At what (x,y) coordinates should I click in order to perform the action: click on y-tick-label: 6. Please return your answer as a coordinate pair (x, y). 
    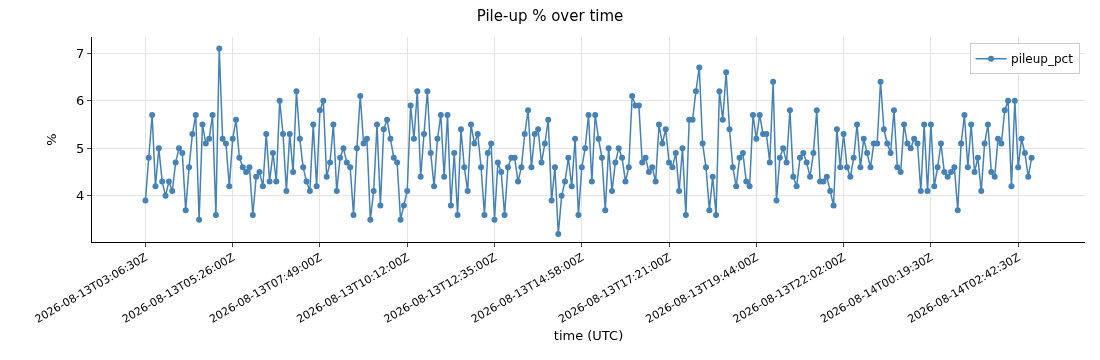
    Looking at the image, I should click on (80, 101).